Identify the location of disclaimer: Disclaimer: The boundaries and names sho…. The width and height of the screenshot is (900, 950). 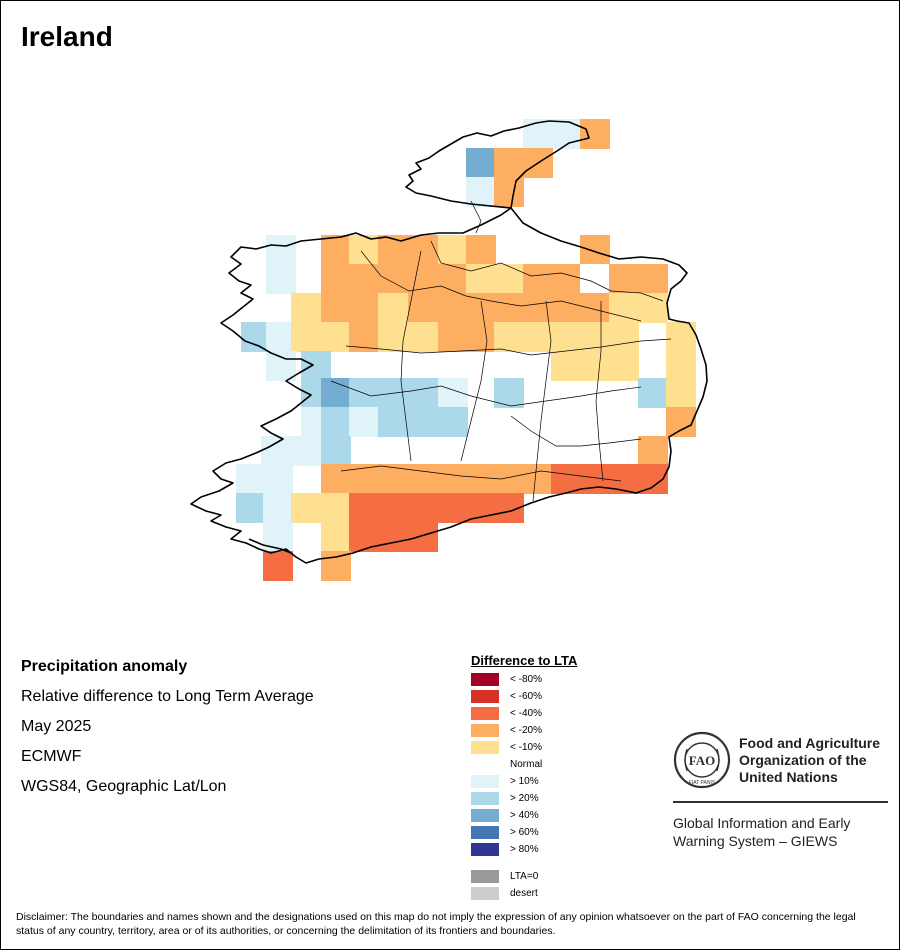
(436, 924).